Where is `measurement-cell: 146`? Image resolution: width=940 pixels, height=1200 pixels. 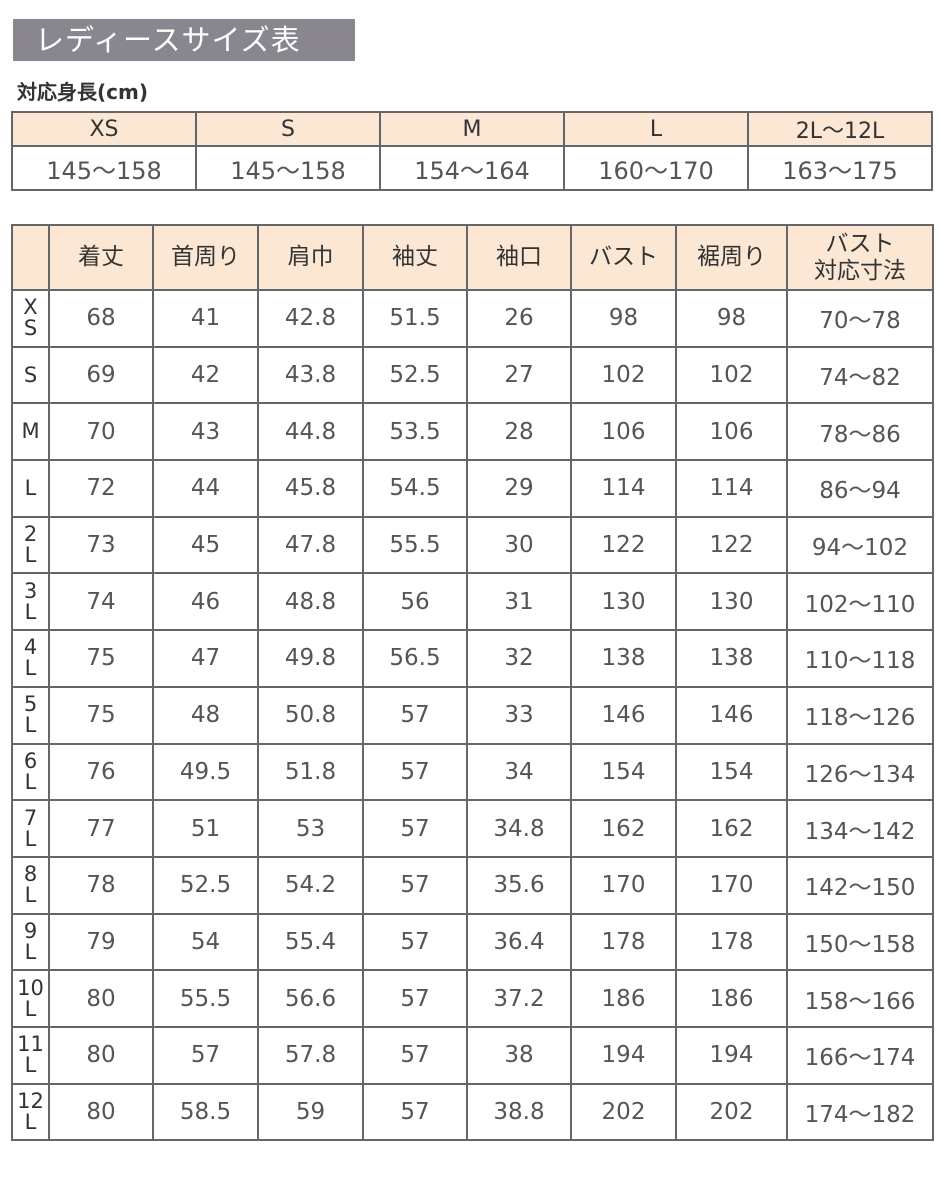
measurement-cell: 146 is located at coordinates (731, 715).